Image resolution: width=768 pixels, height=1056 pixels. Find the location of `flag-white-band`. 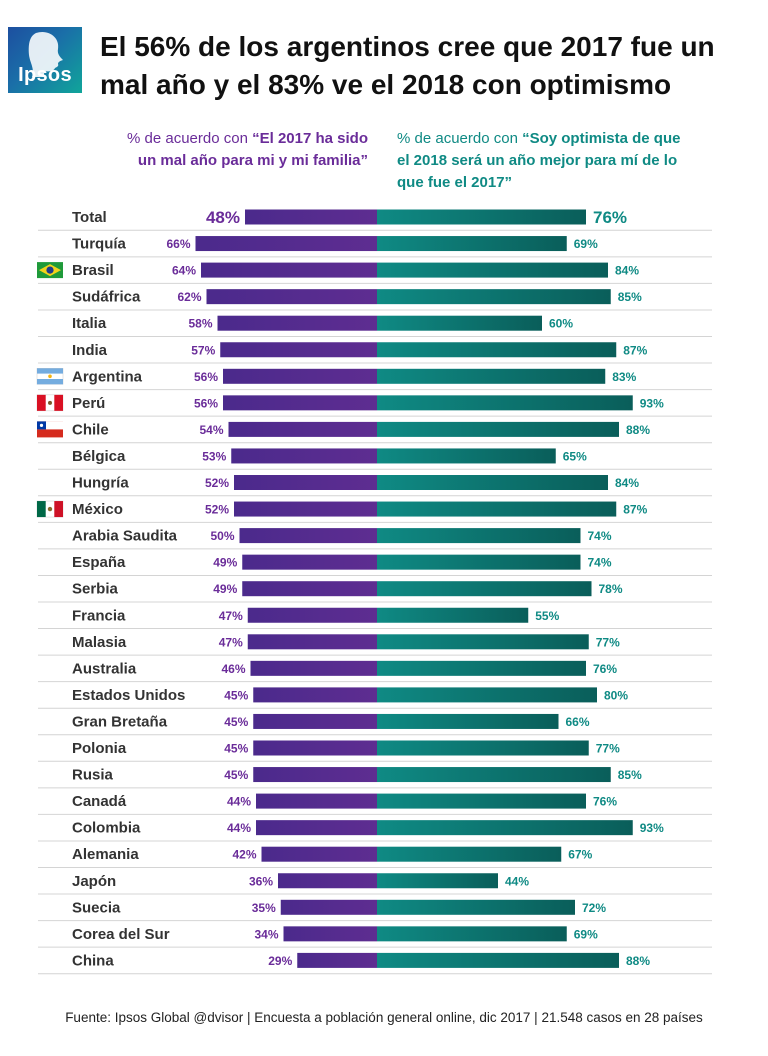

flag-white-band is located at coordinates (50, 425).